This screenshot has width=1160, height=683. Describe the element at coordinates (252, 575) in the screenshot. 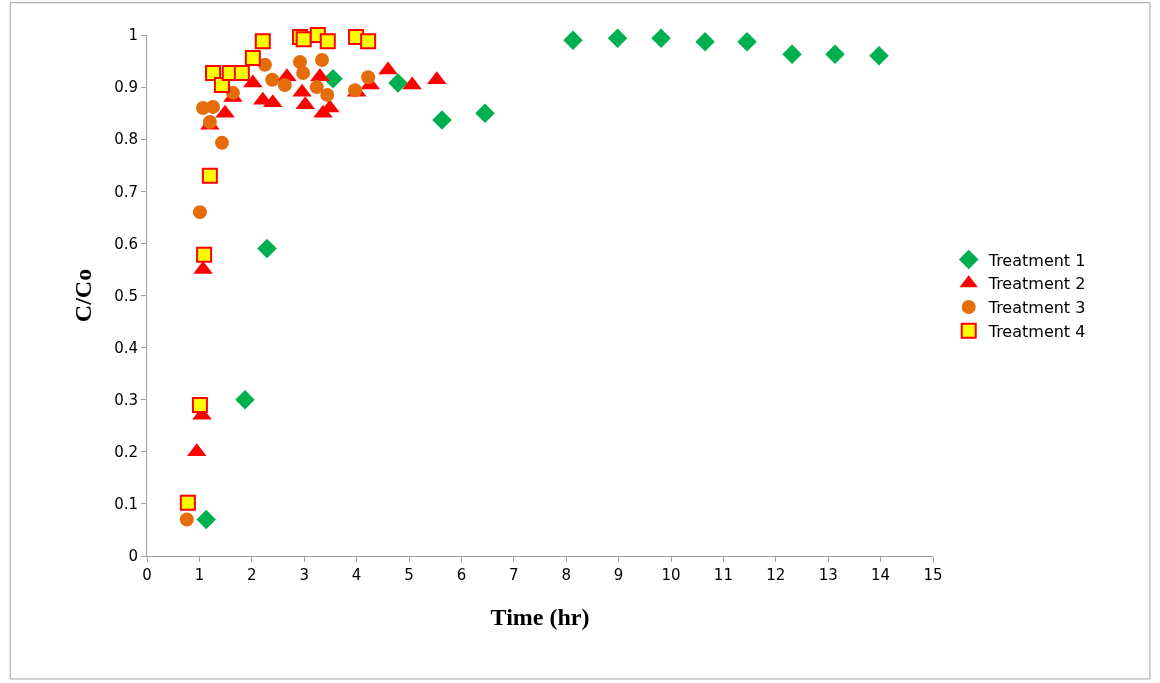

I see `x-tick-label: 2` at that location.